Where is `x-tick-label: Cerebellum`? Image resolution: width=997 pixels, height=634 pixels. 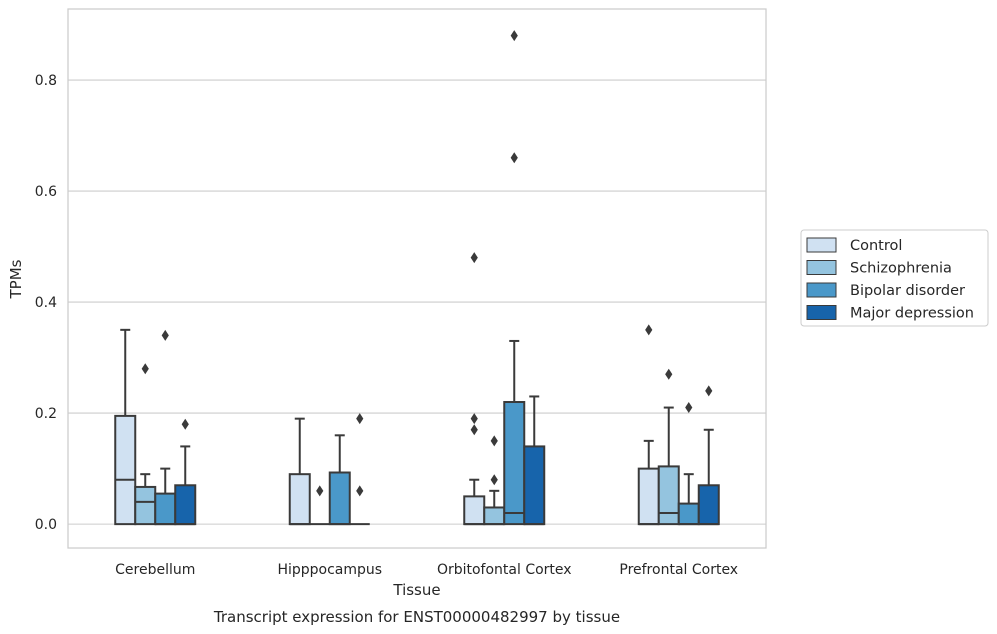
x-tick-label: Cerebellum is located at coordinates (155, 570).